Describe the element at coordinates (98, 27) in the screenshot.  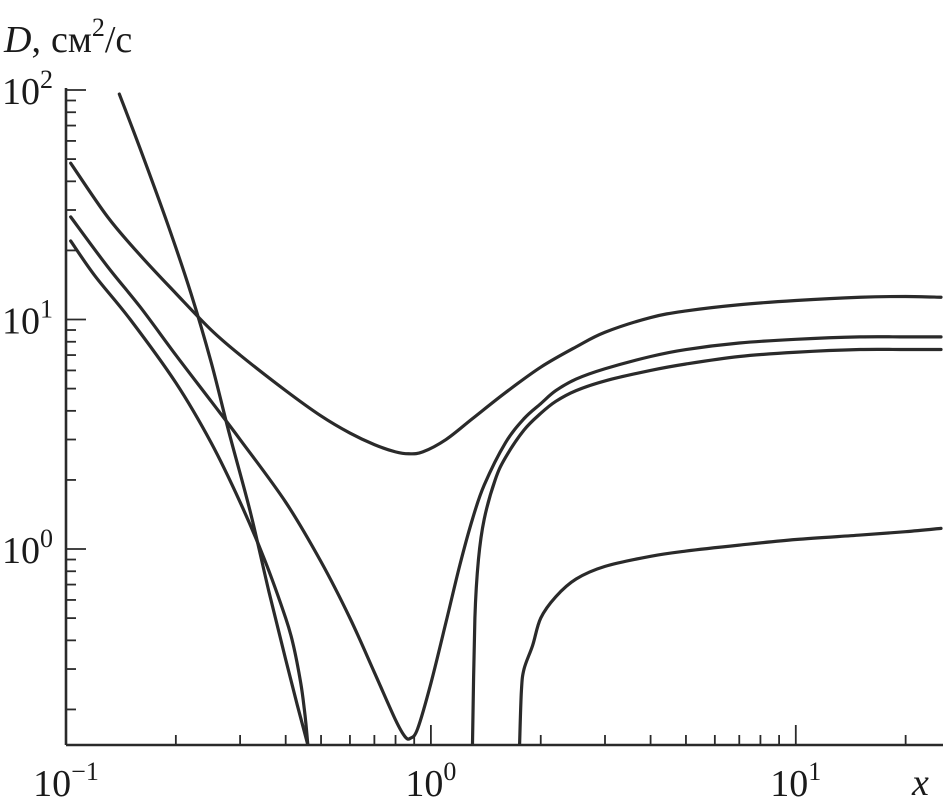
I see `y-axis-unit-exponent: 2` at that location.